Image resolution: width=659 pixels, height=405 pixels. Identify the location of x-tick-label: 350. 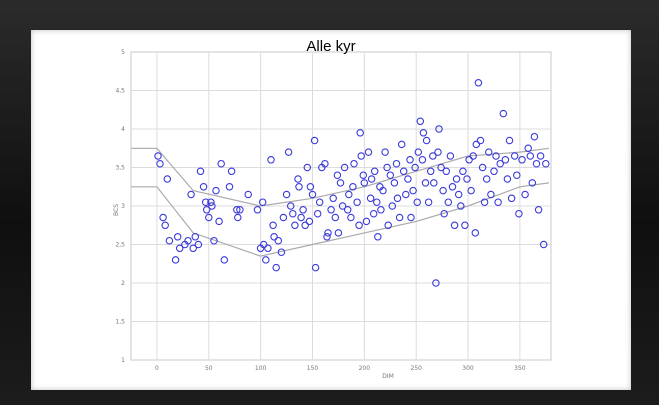
(520, 368).